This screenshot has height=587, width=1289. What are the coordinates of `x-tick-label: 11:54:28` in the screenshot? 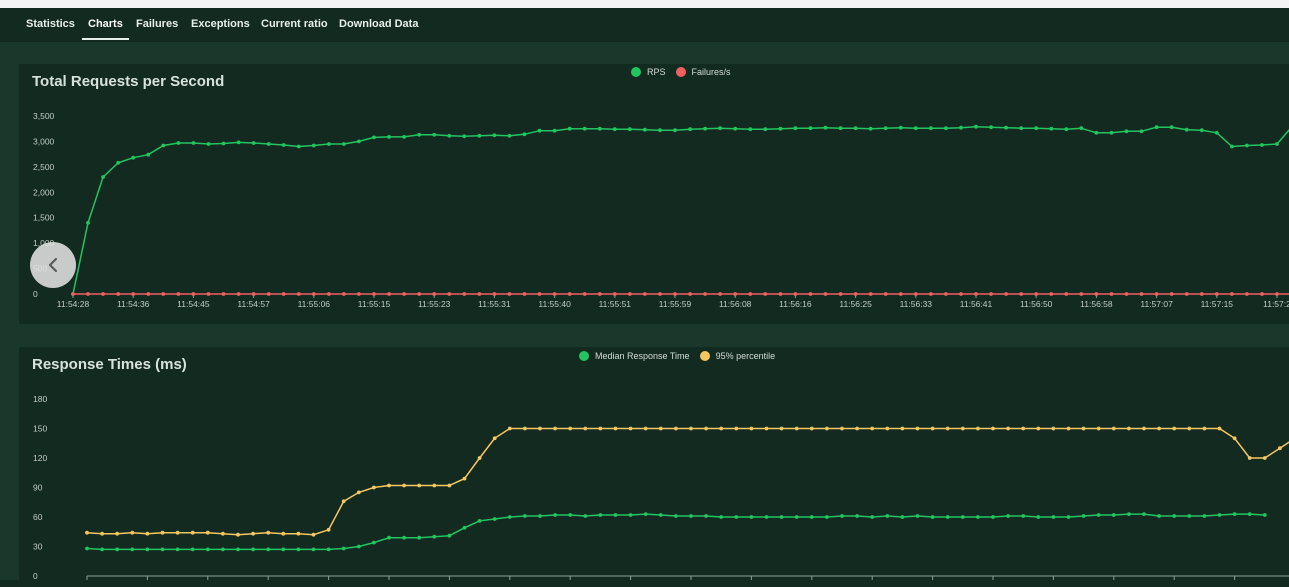 It's located at (73, 304).